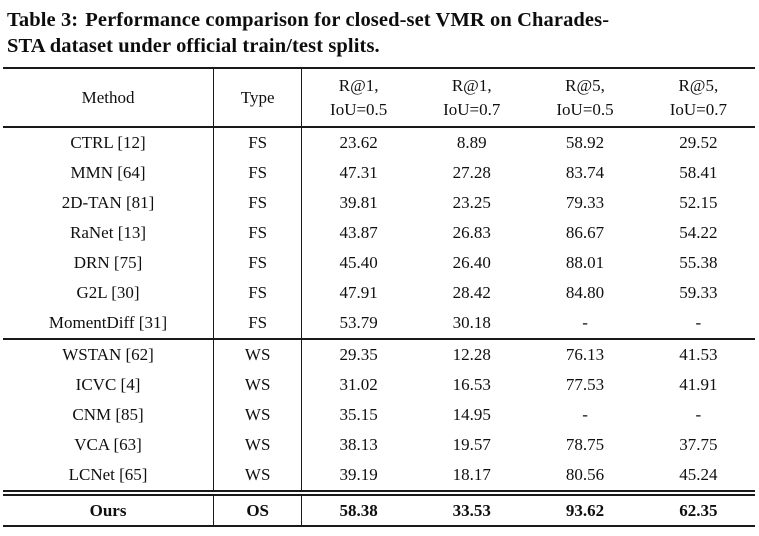 The height and width of the screenshot is (536, 759). What do you see at coordinates (108, 508) in the screenshot?
I see `method-cell: Ours` at bounding box center [108, 508].